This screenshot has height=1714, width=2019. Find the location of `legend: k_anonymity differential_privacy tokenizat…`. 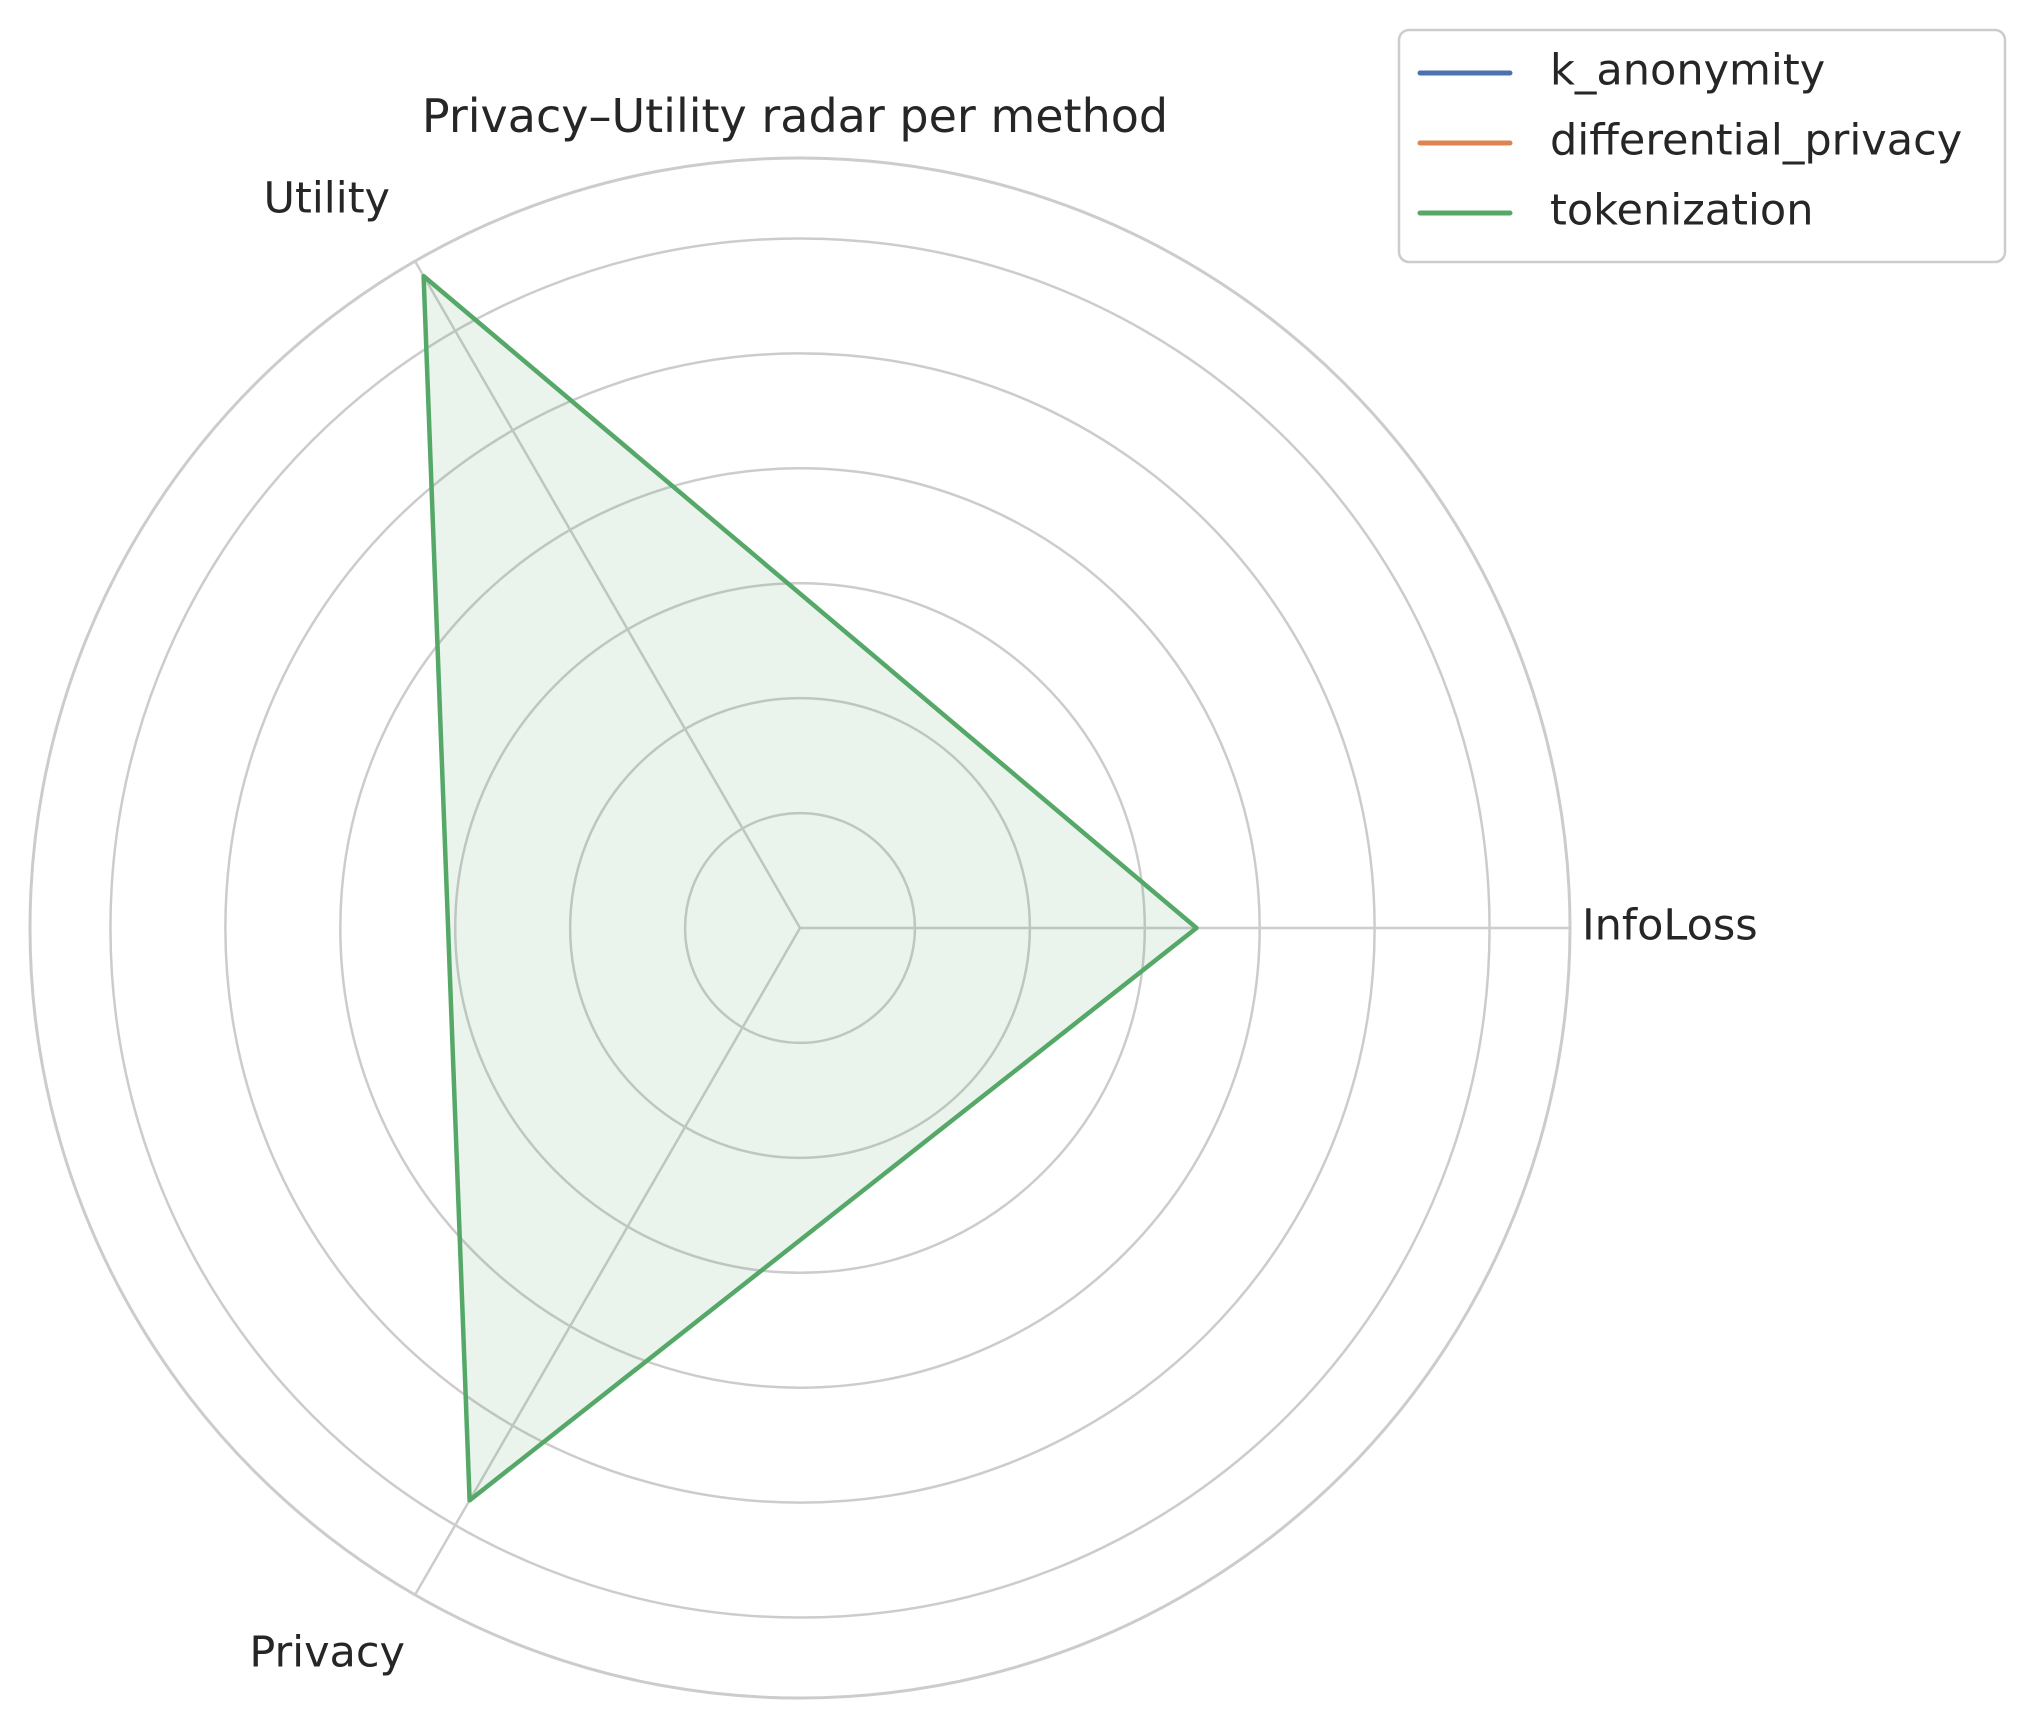

legend: k_anonymity differential_privacy tokenizat… is located at coordinates (1702, 146).